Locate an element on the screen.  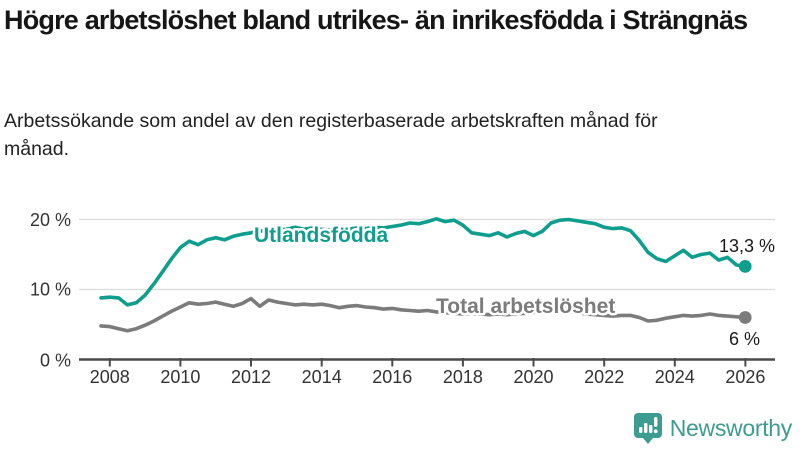
x-tick-label-2010: 2010 is located at coordinates (180, 377).